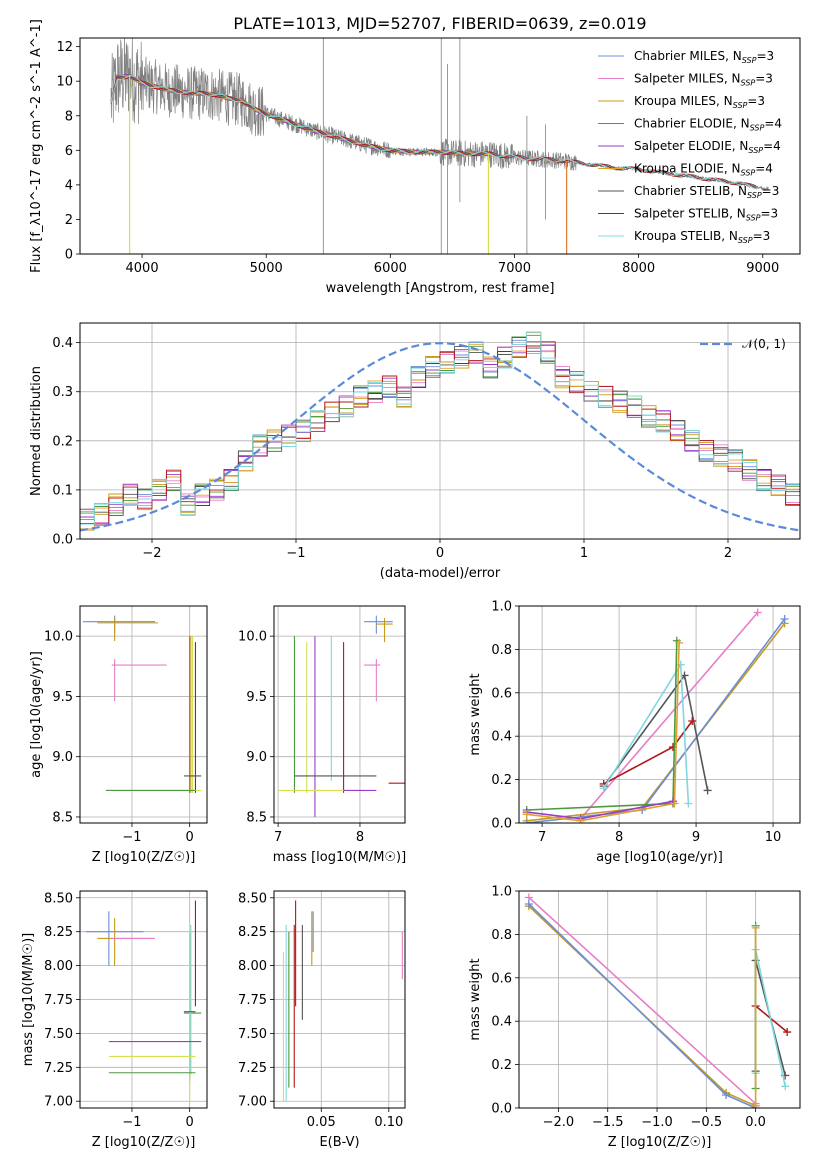 This screenshot has height=1170, width=819. What do you see at coordinates (687, 79) in the screenshot?
I see `legend-text: Salpeter MILES, N` at bounding box center [687, 79].